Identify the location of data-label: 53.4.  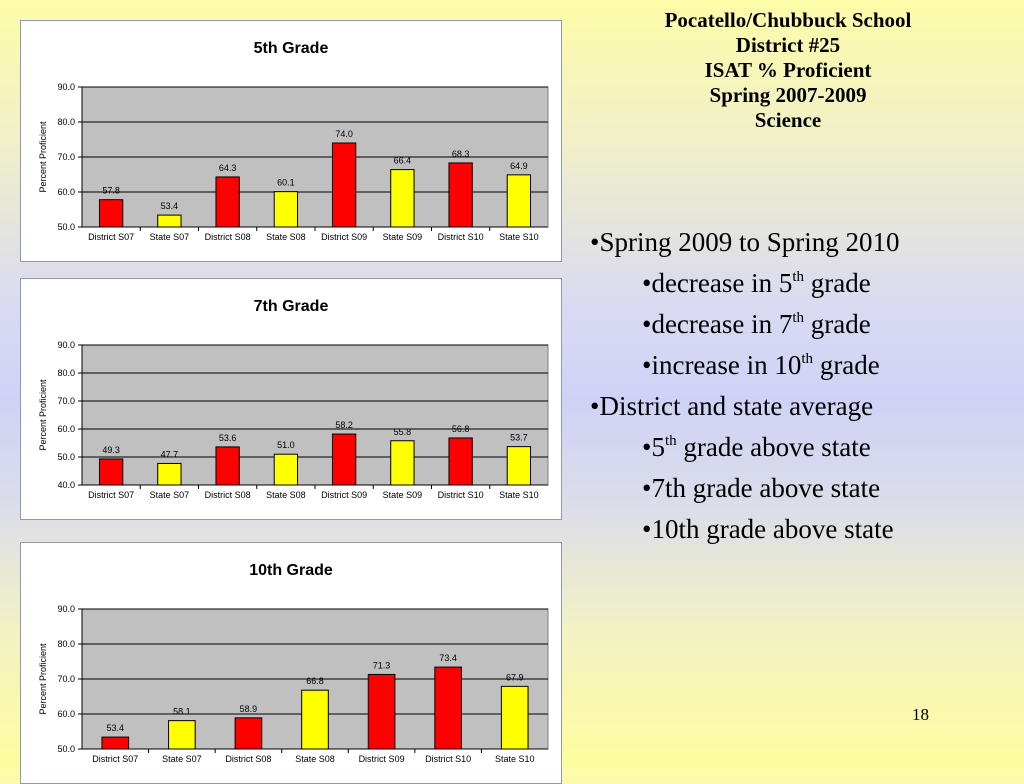
(116, 728).